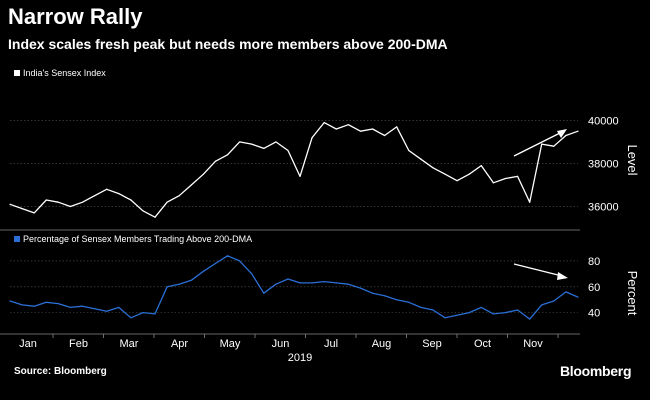 Image resolution: width=650 pixels, height=400 pixels. I want to click on y-tick-label: 60, so click(594, 288).